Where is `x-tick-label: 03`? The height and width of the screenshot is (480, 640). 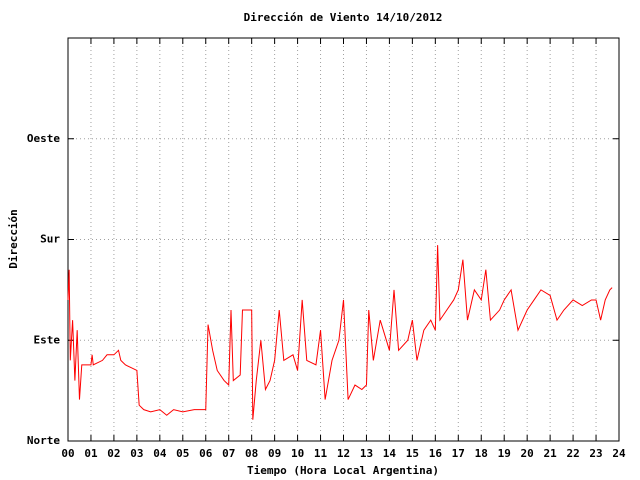 x-tick-label: 03 is located at coordinates (136, 453).